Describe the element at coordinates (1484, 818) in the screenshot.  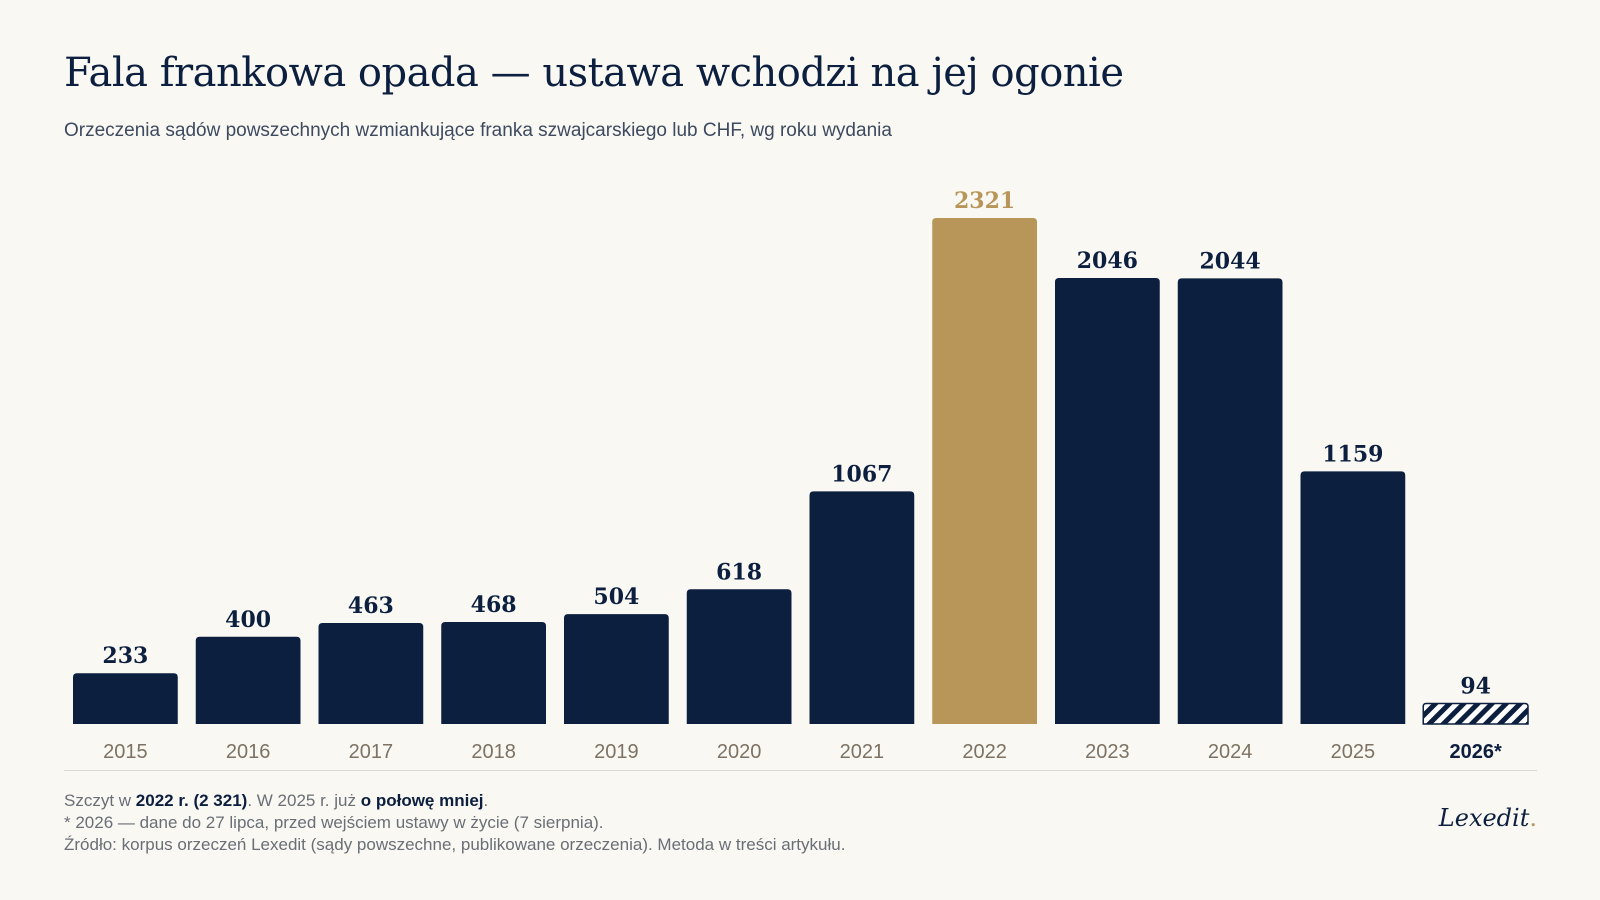
I see `brand-name: Lexedit` at that location.